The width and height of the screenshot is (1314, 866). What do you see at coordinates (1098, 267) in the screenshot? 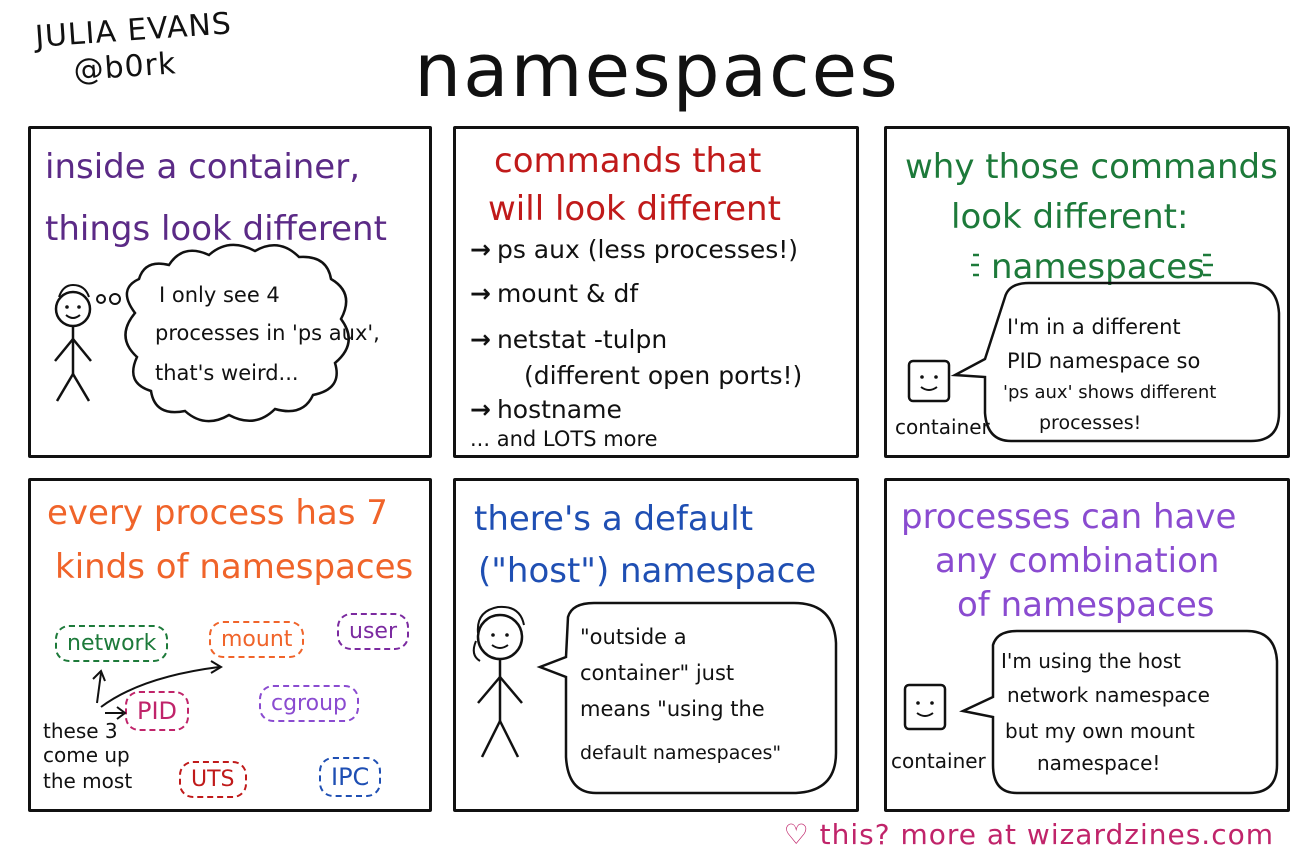
I see `panel-title-namespaces: namespaces` at bounding box center [1098, 267].